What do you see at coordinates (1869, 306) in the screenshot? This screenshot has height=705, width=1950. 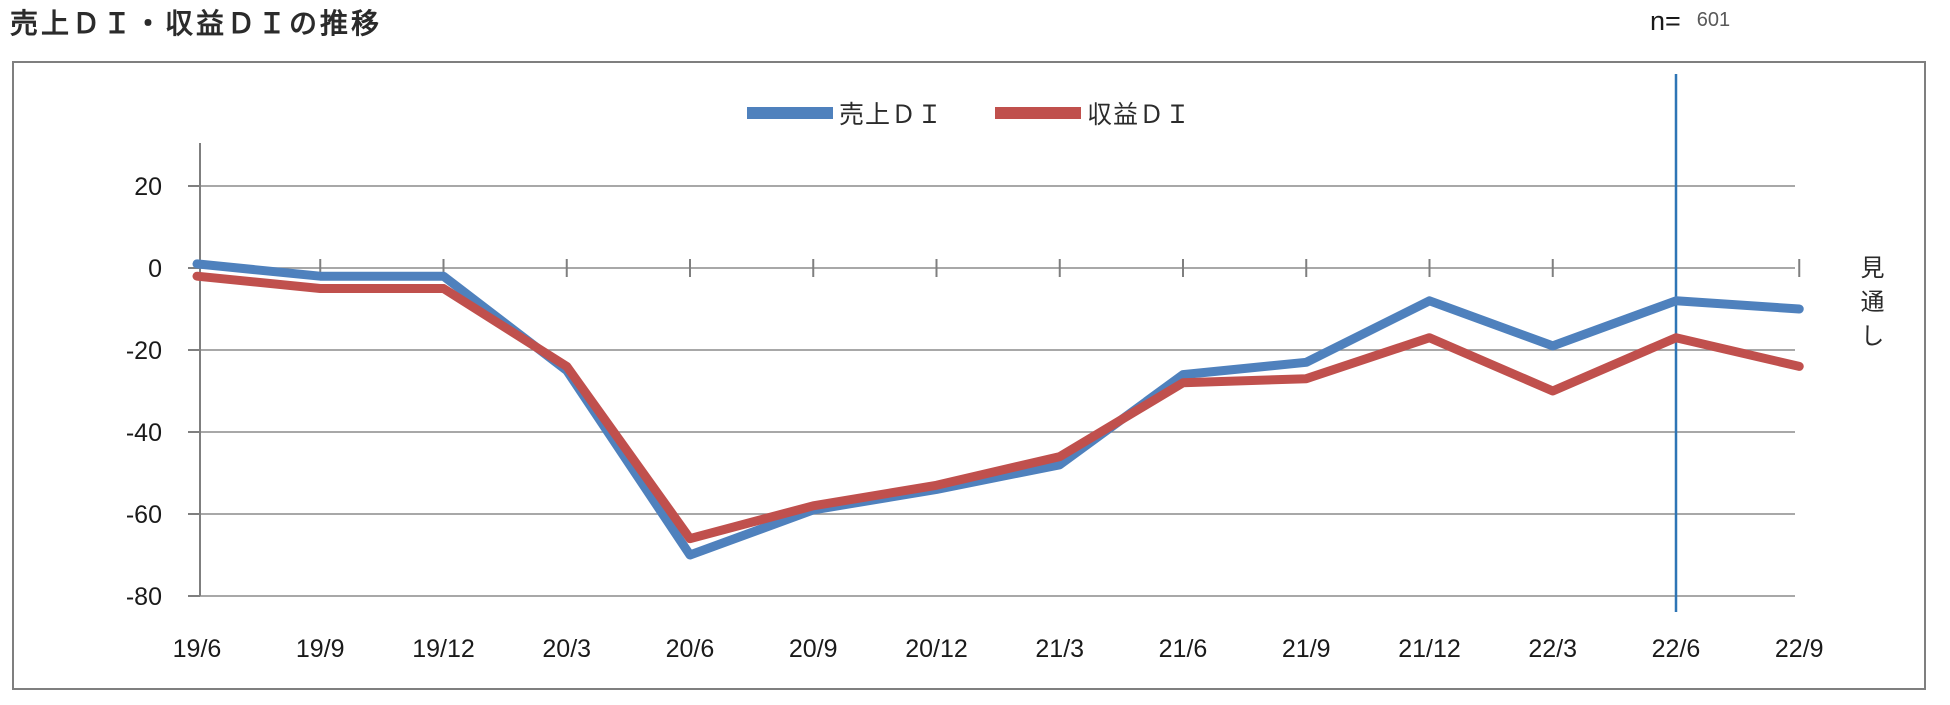 I see `forecast-label: 見通し` at bounding box center [1869, 306].